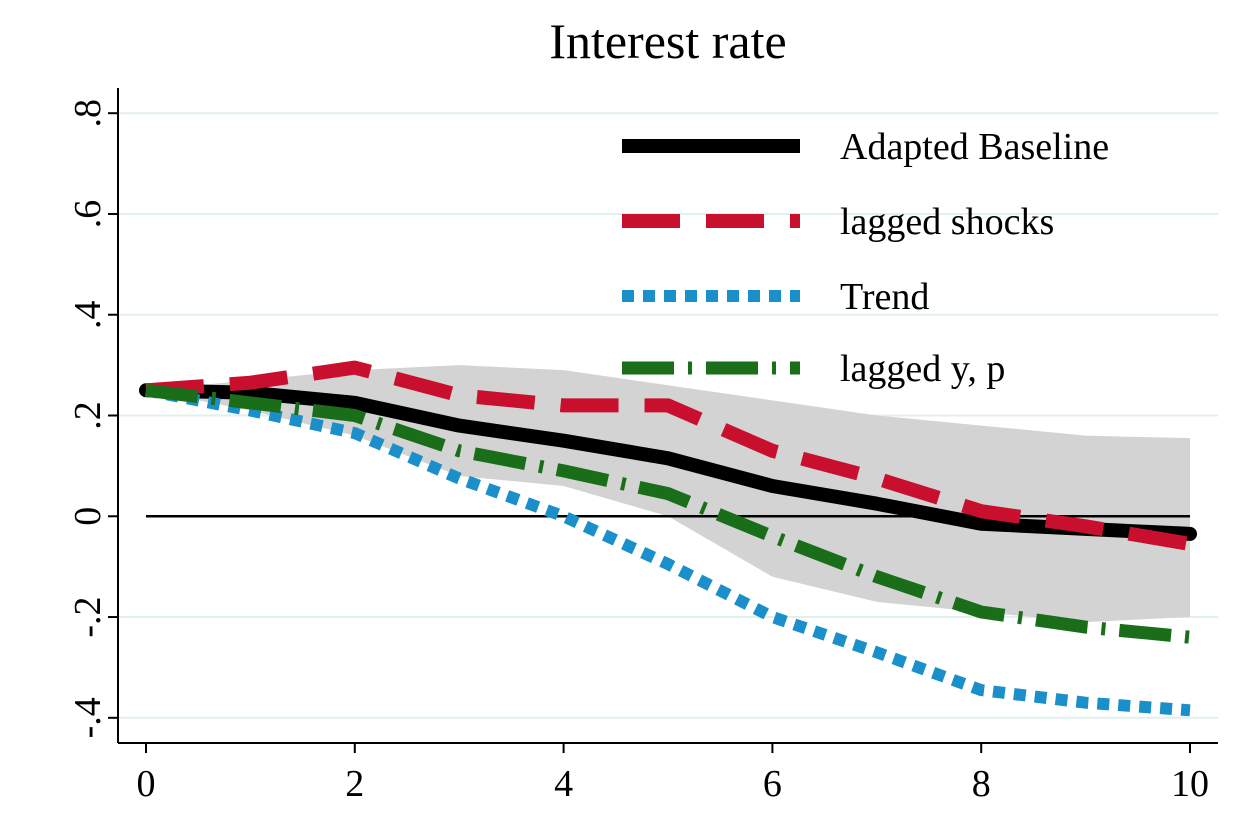 The width and height of the screenshot is (1252, 832). What do you see at coordinates (563, 784) in the screenshot?
I see `x-tick-label-2: 4` at bounding box center [563, 784].